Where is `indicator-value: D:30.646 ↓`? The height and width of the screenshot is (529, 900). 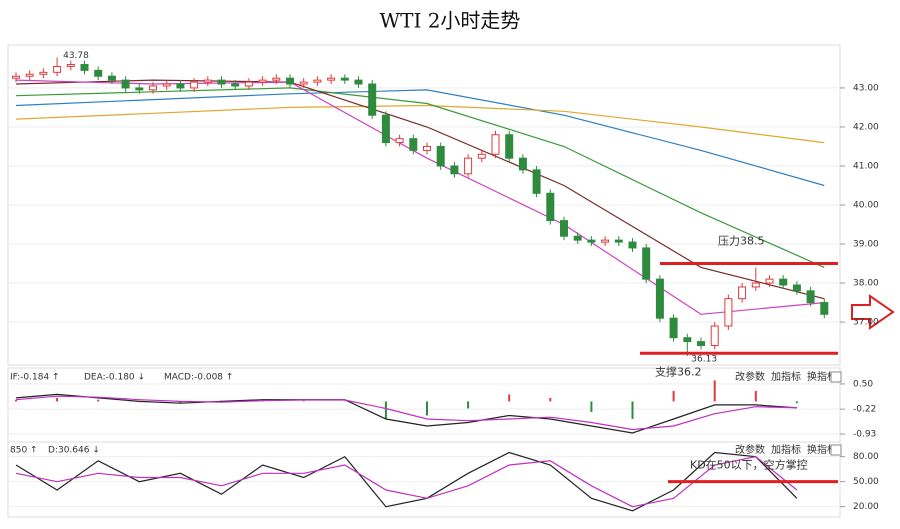 indicator-value: D:30.646 ↓ is located at coordinates (74, 451).